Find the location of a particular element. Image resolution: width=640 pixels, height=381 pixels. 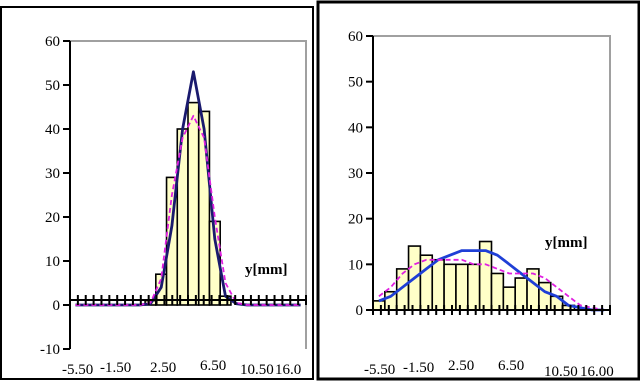

fit-curve-dashed is located at coordinates (491, 284).